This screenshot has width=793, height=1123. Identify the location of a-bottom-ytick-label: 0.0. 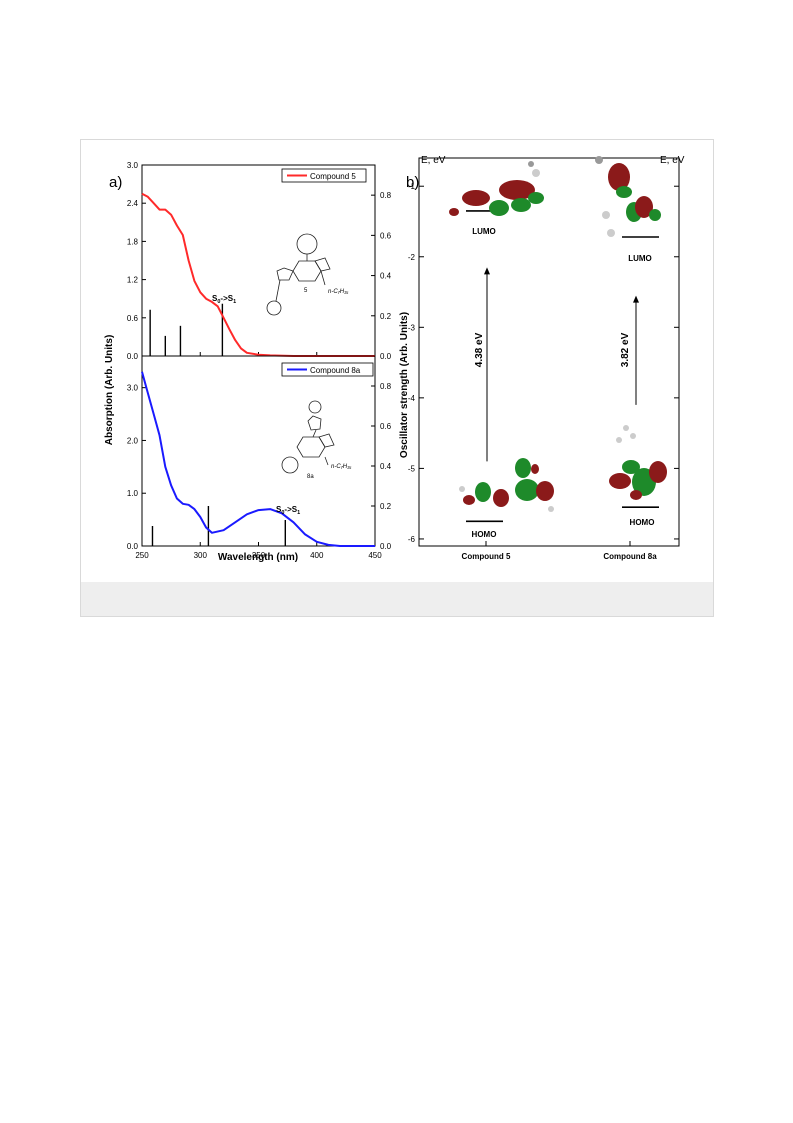
(133, 546).